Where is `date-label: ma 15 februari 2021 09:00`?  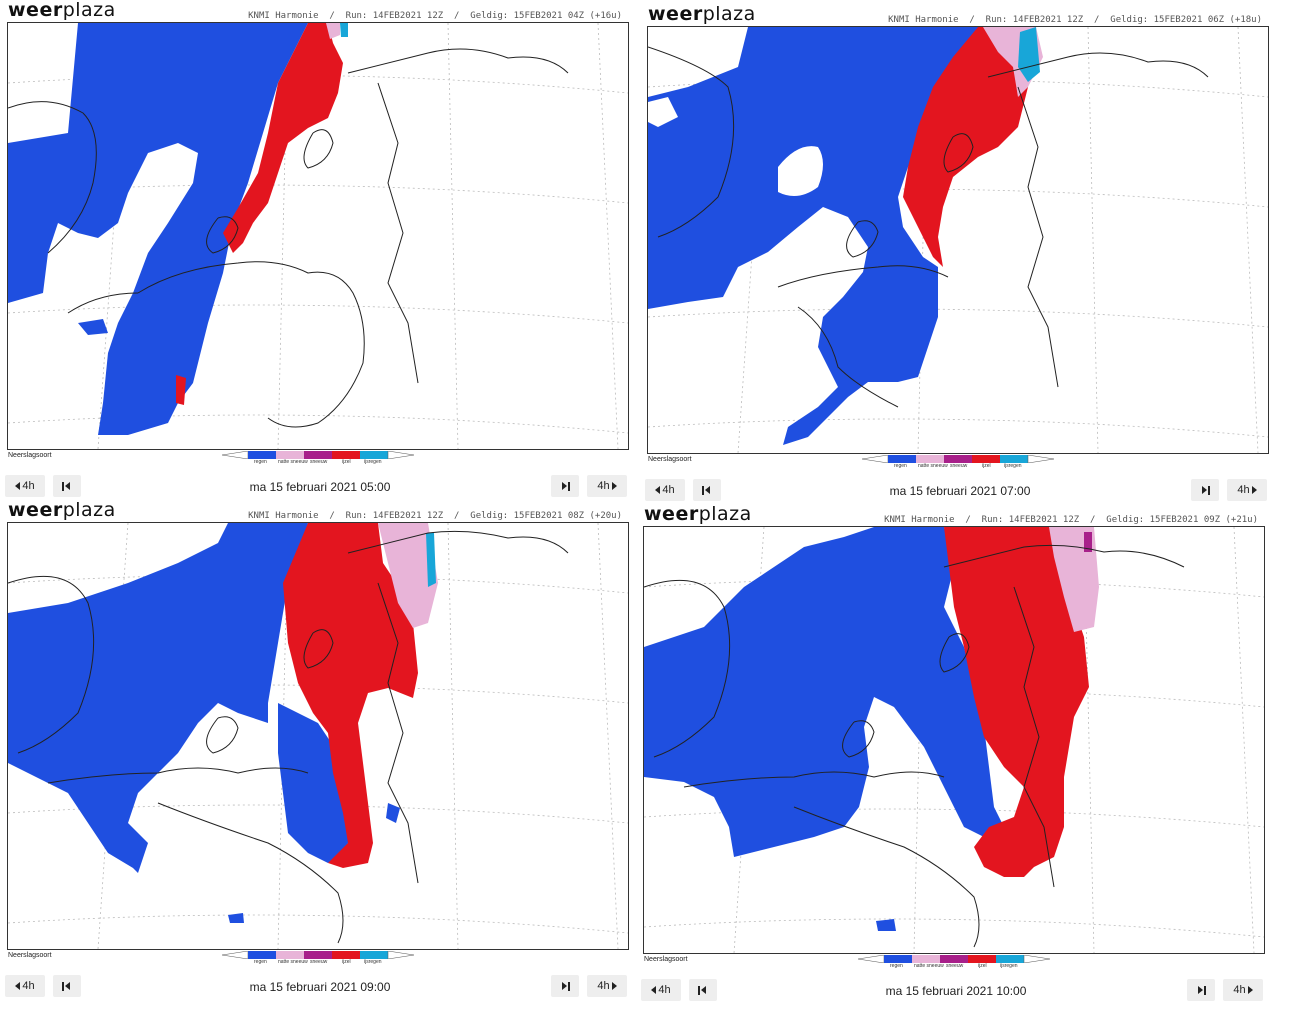 date-label: ma 15 februari 2021 09:00 is located at coordinates (320, 987).